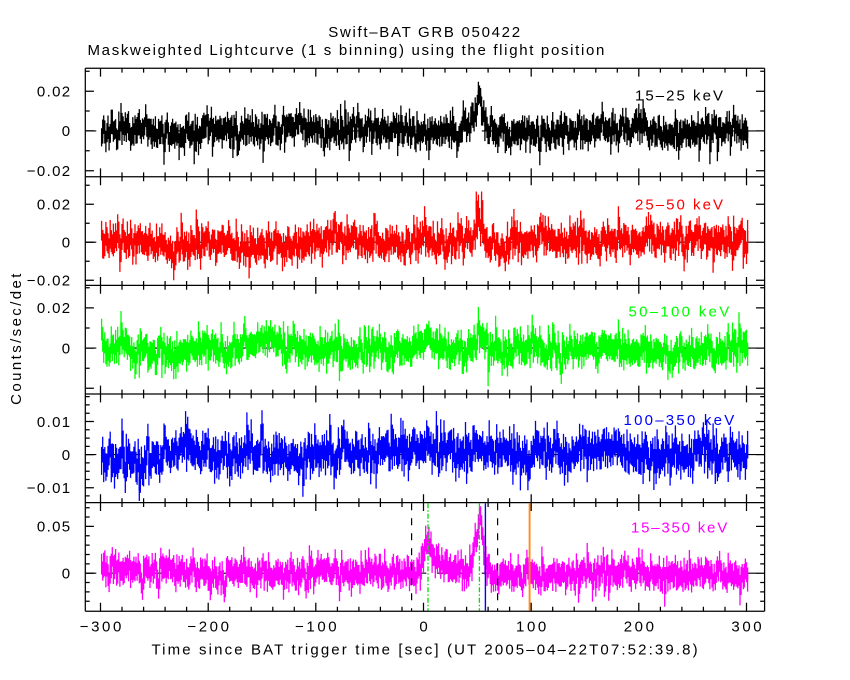 The width and height of the screenshot is (850, 680). Describe the element at coordinates (49, 488) in the screenshot. I see `svg-text: −0.01` at that location.